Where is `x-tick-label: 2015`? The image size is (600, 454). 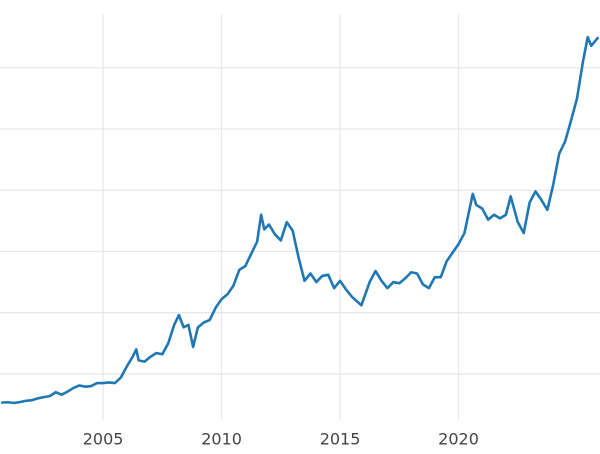
x-tick-label: 2015 is located at coordinates (340, 439).